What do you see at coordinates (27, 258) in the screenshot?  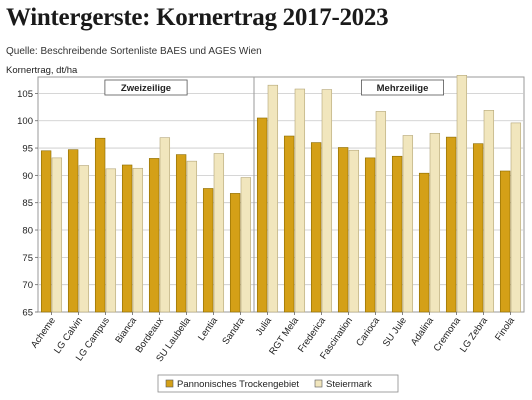 I see `y-tick-label: 75` at bounding box center [27, 258].